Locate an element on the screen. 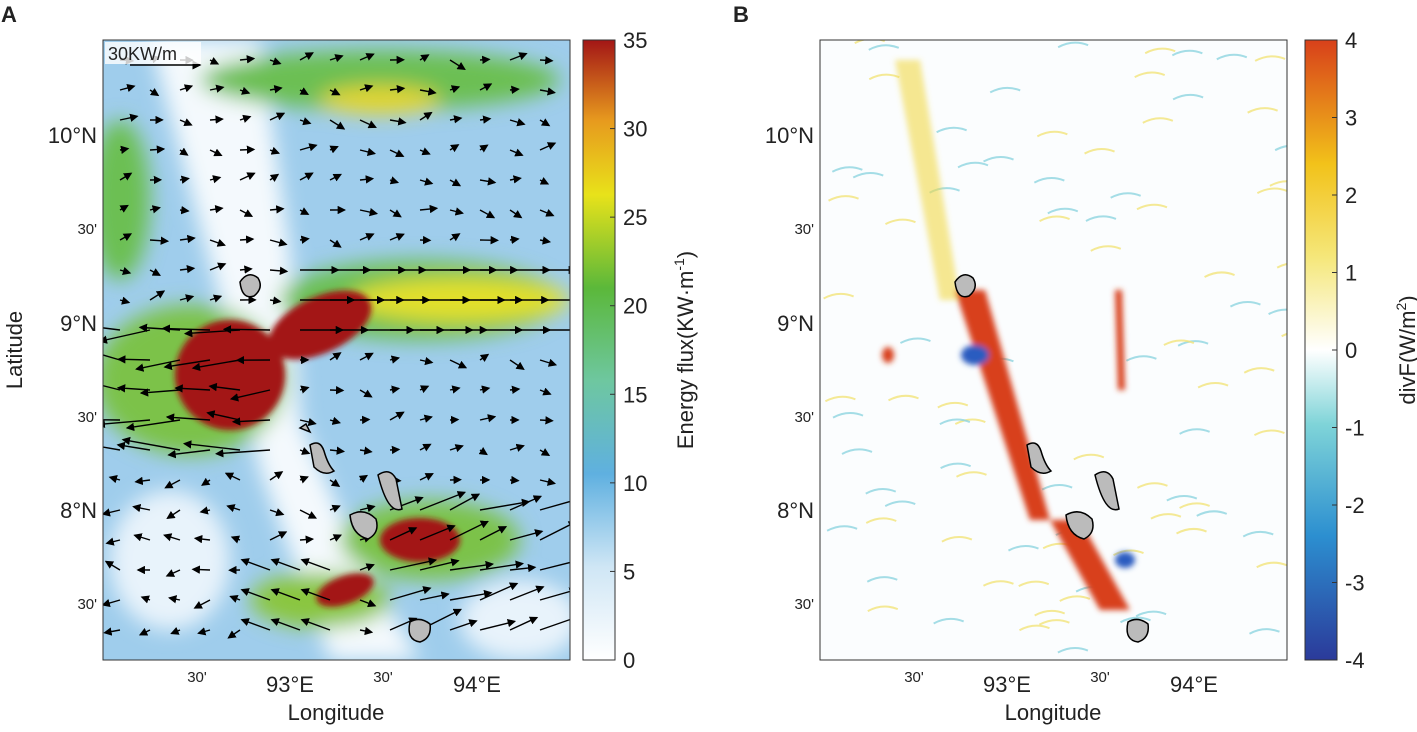 This screenshot has height=732, width=1417. y-axis-label: Latitude is located at coordinates (14, 350).